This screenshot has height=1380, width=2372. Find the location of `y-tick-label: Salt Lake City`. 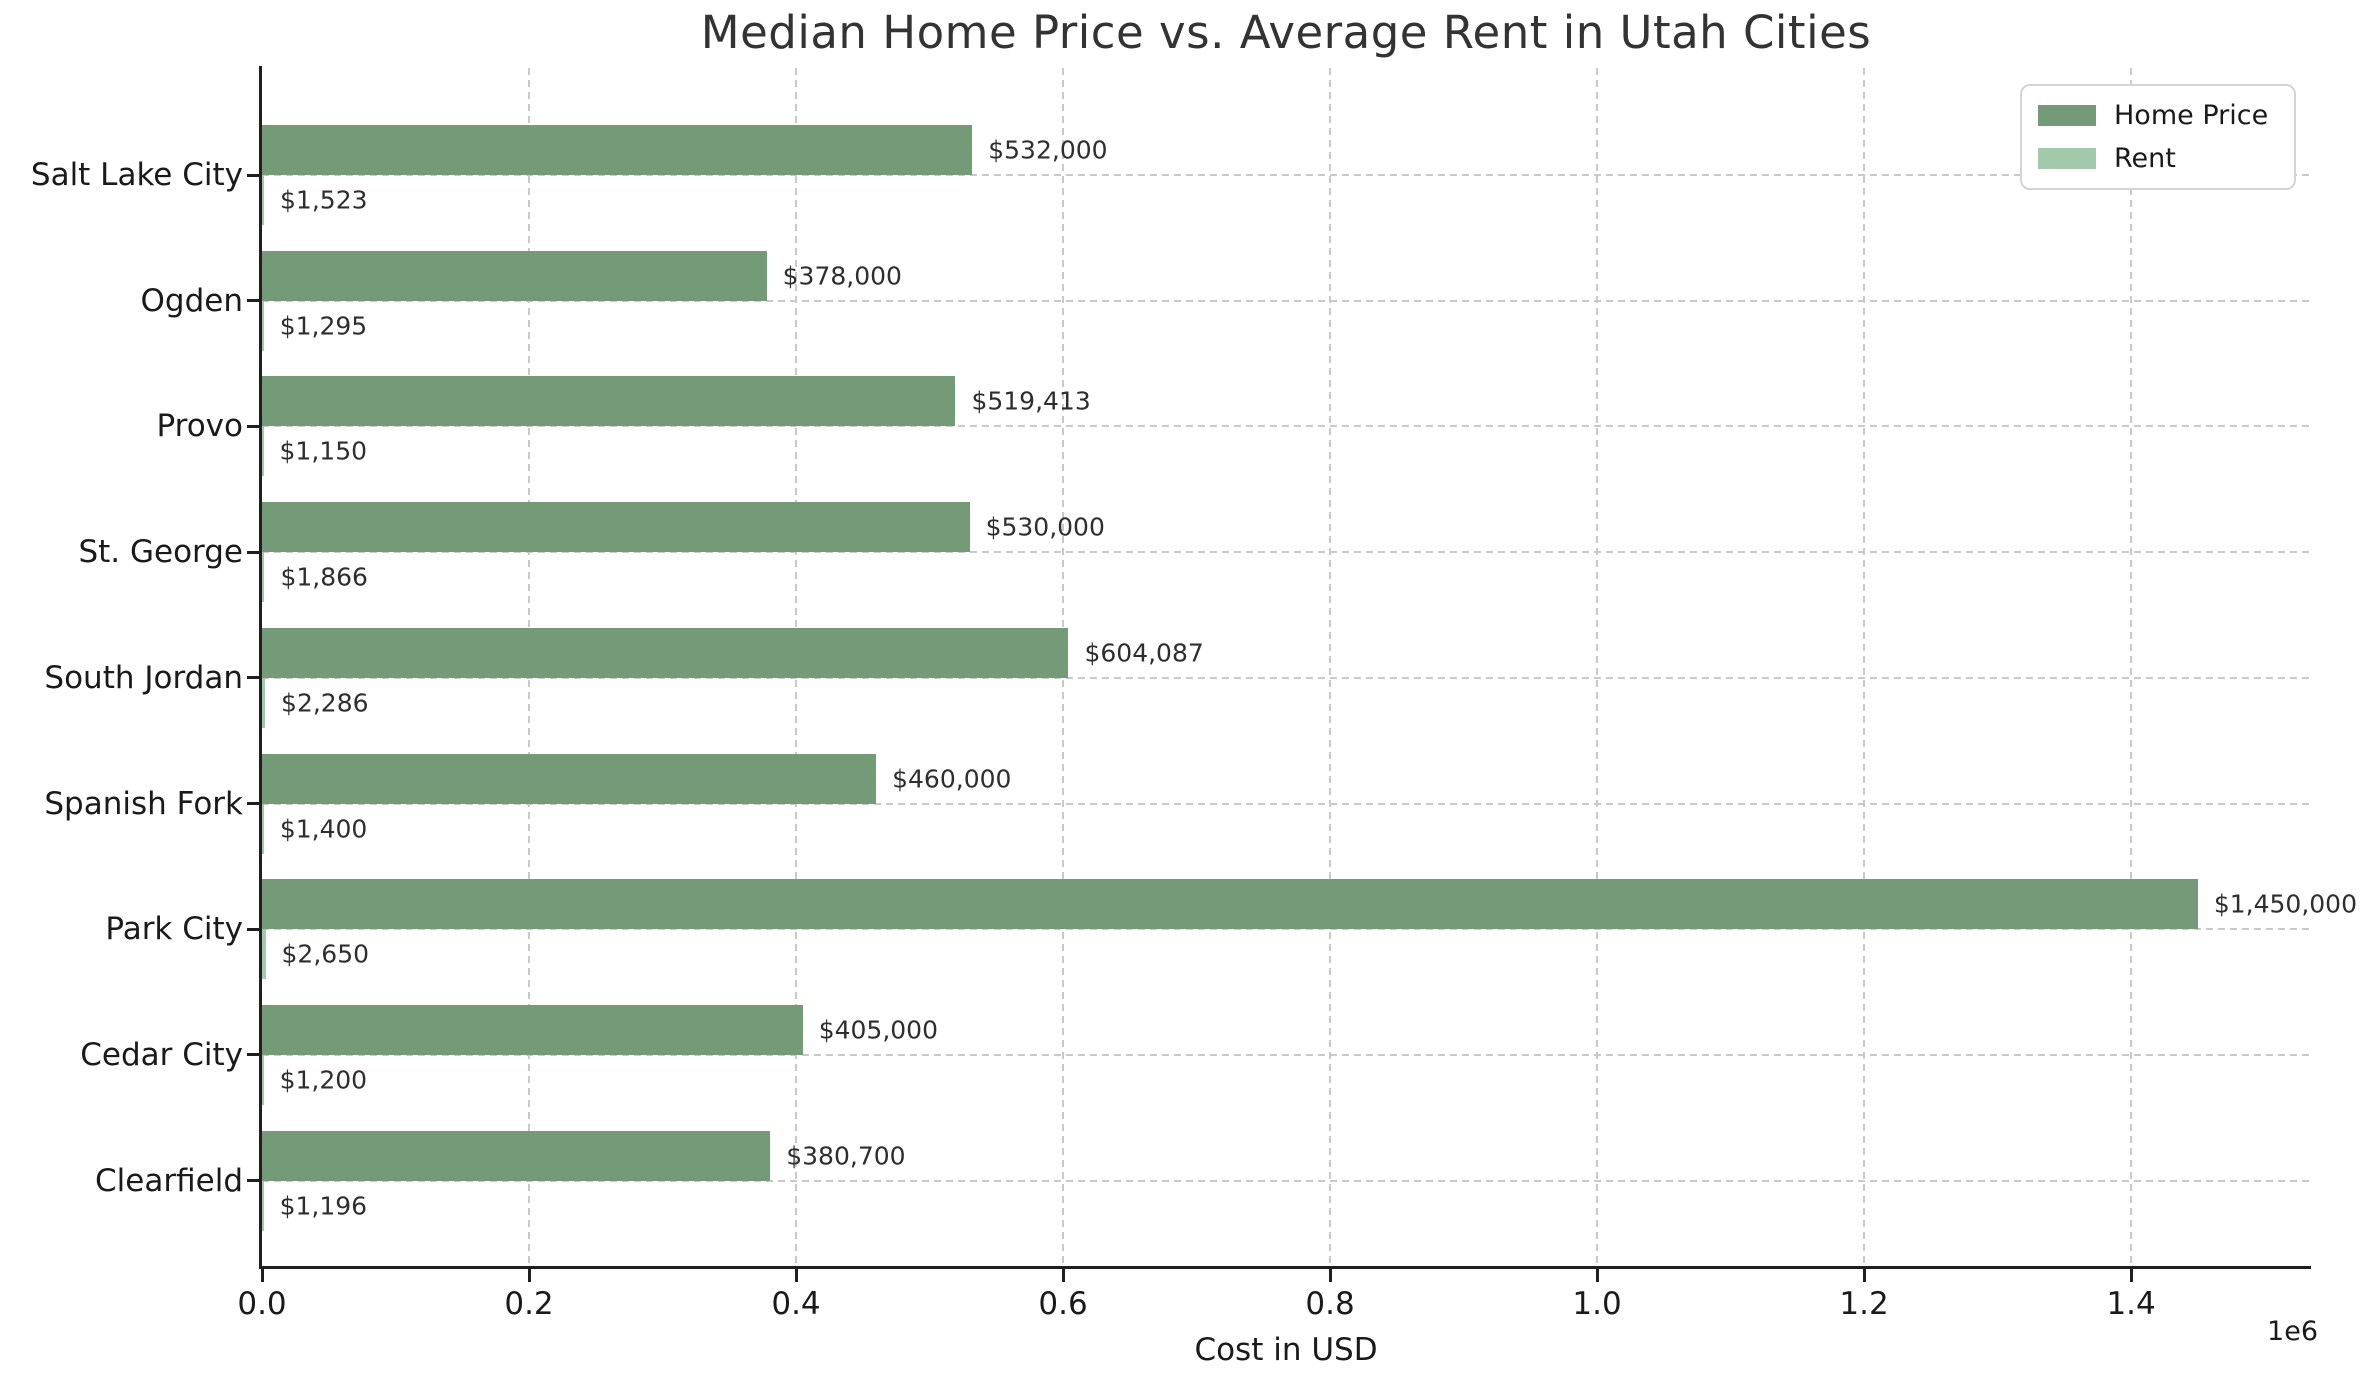

y-tick-label: Salt Lake City is located at coordinates (136, 175).